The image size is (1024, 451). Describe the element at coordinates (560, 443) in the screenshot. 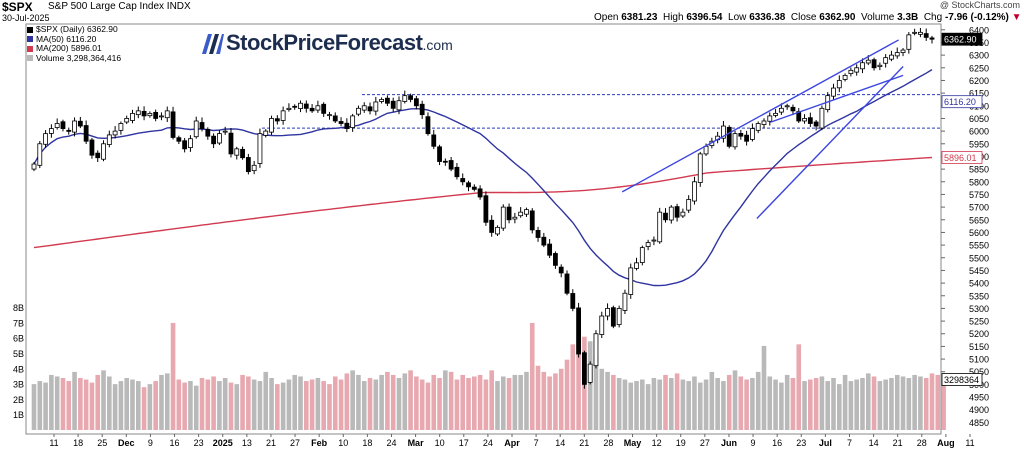

I see `x-tick-label: 14` at that location.